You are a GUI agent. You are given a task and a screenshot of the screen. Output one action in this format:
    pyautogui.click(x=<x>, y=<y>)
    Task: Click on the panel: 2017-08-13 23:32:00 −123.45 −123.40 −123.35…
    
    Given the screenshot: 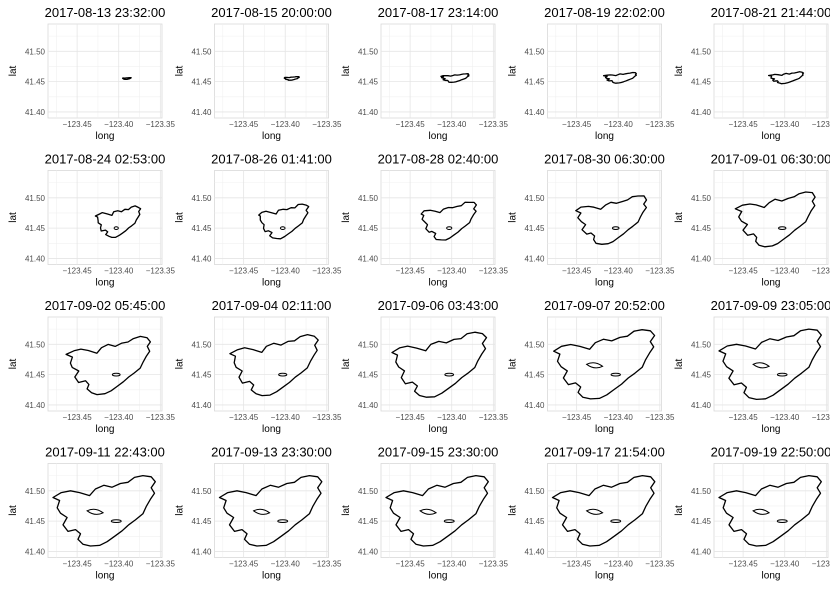 What is the action you would take?
    pyautogui.click(x=91, y=73)
    